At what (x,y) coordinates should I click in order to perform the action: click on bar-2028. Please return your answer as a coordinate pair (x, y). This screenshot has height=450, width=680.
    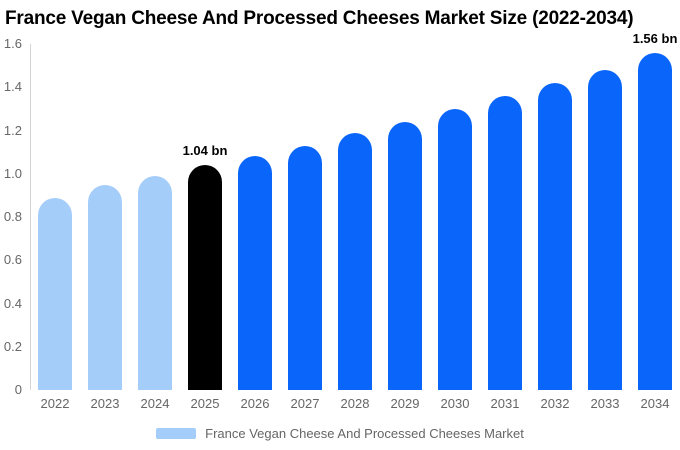
    Looking at the image, I should click on (355, 261).